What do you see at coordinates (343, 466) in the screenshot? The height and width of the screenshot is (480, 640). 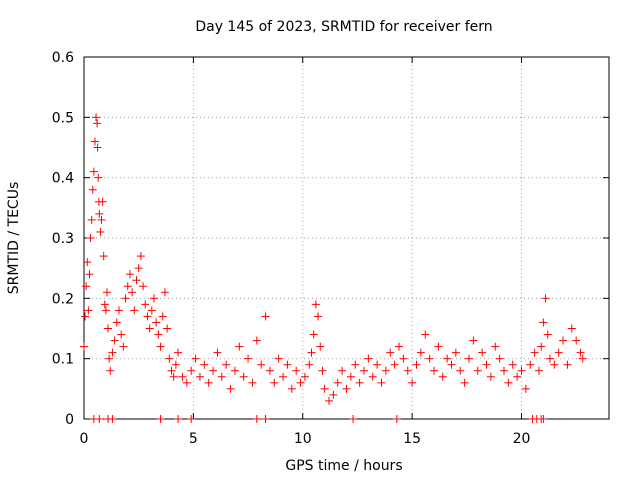 I see `x-axis-label: GPS time / hours` at bounding box center [343, 466].